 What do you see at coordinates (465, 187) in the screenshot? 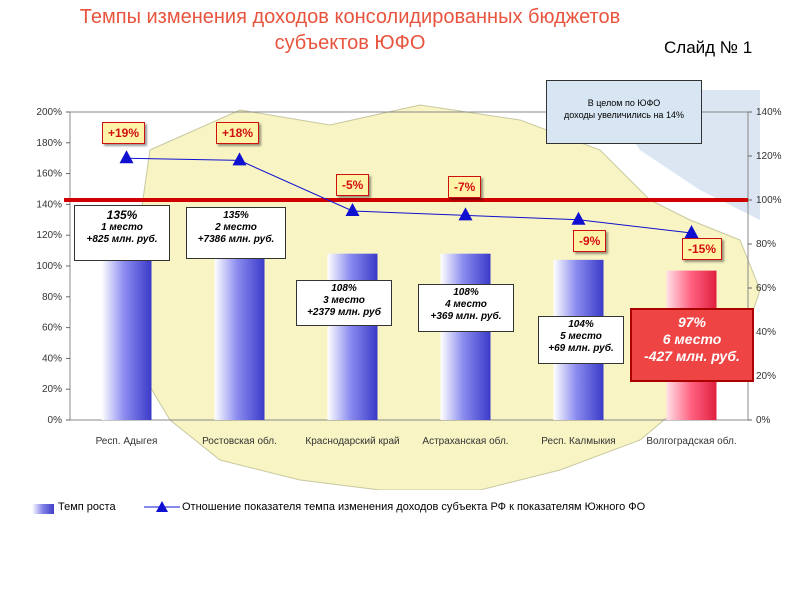
I see `change-label: -7%` at bounding box center [465, 187].